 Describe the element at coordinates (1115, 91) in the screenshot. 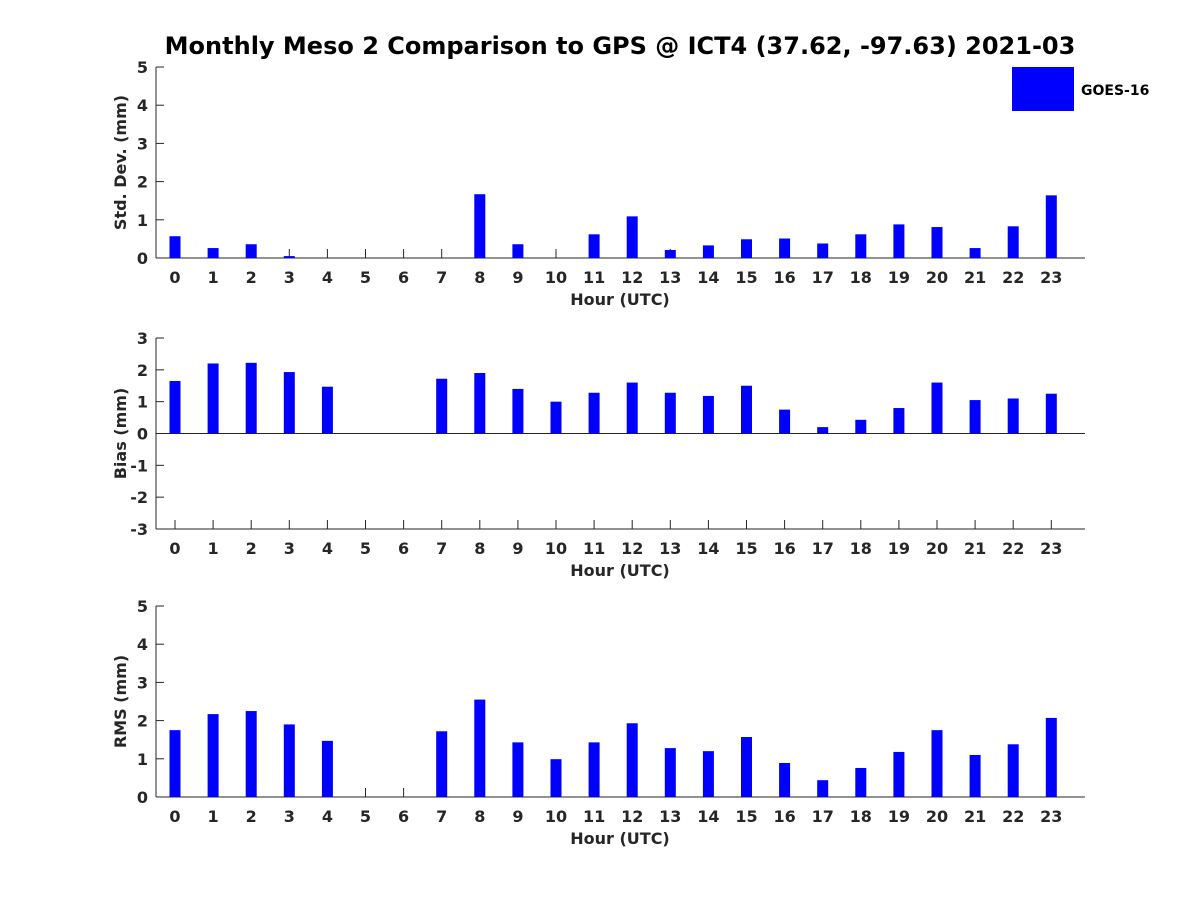

I see `legend-label: GOES-16` at that location.